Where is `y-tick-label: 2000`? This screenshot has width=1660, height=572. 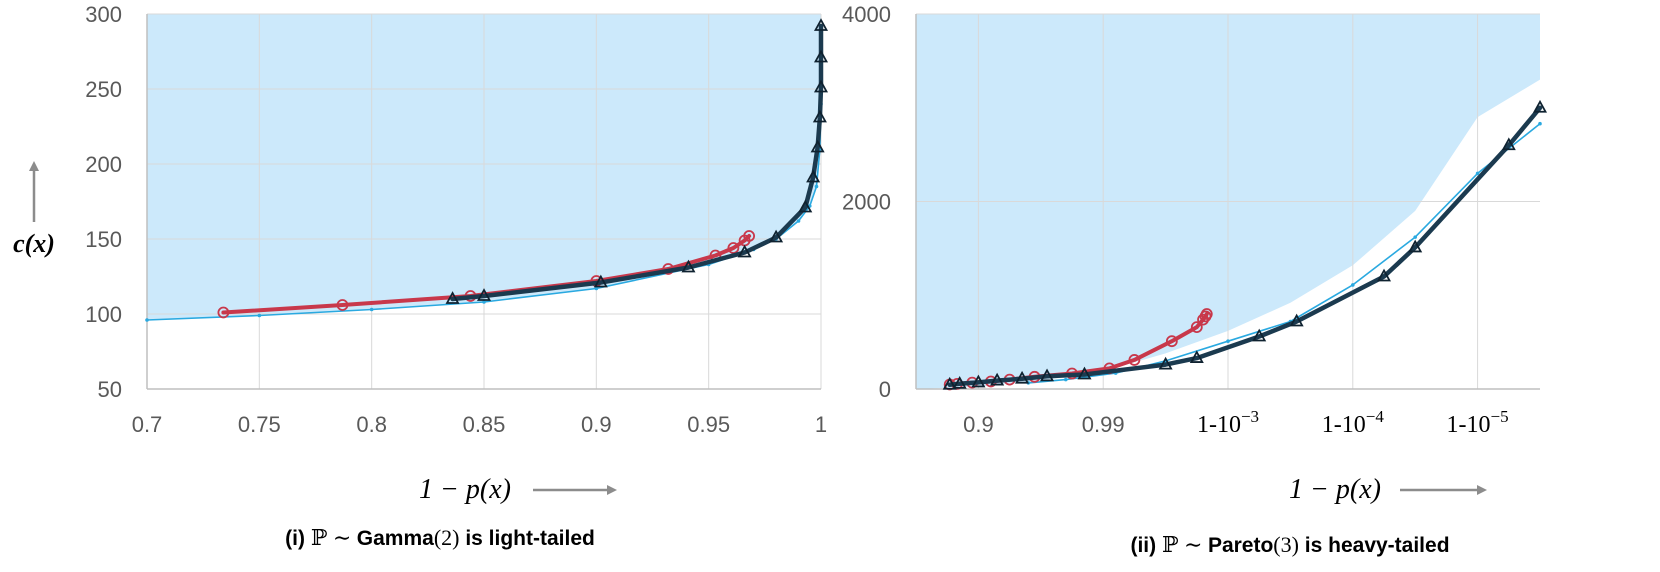 y-tick-label: 2000 is located at coordinates (866, 202).